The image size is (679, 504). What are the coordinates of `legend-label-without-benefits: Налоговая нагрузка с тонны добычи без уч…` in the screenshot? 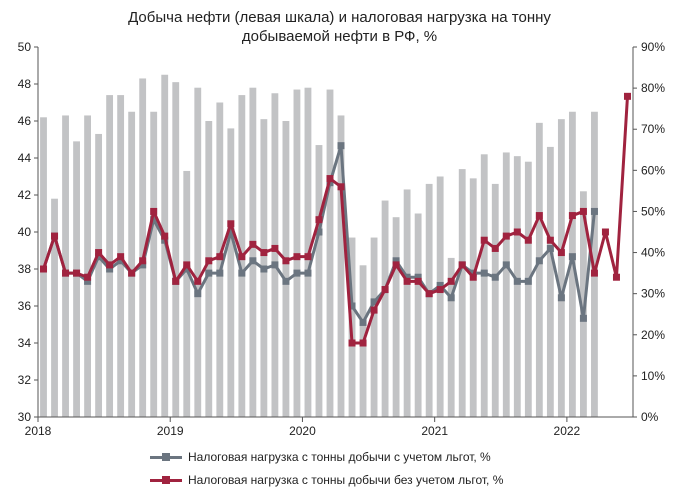 It's located at (346, 480).